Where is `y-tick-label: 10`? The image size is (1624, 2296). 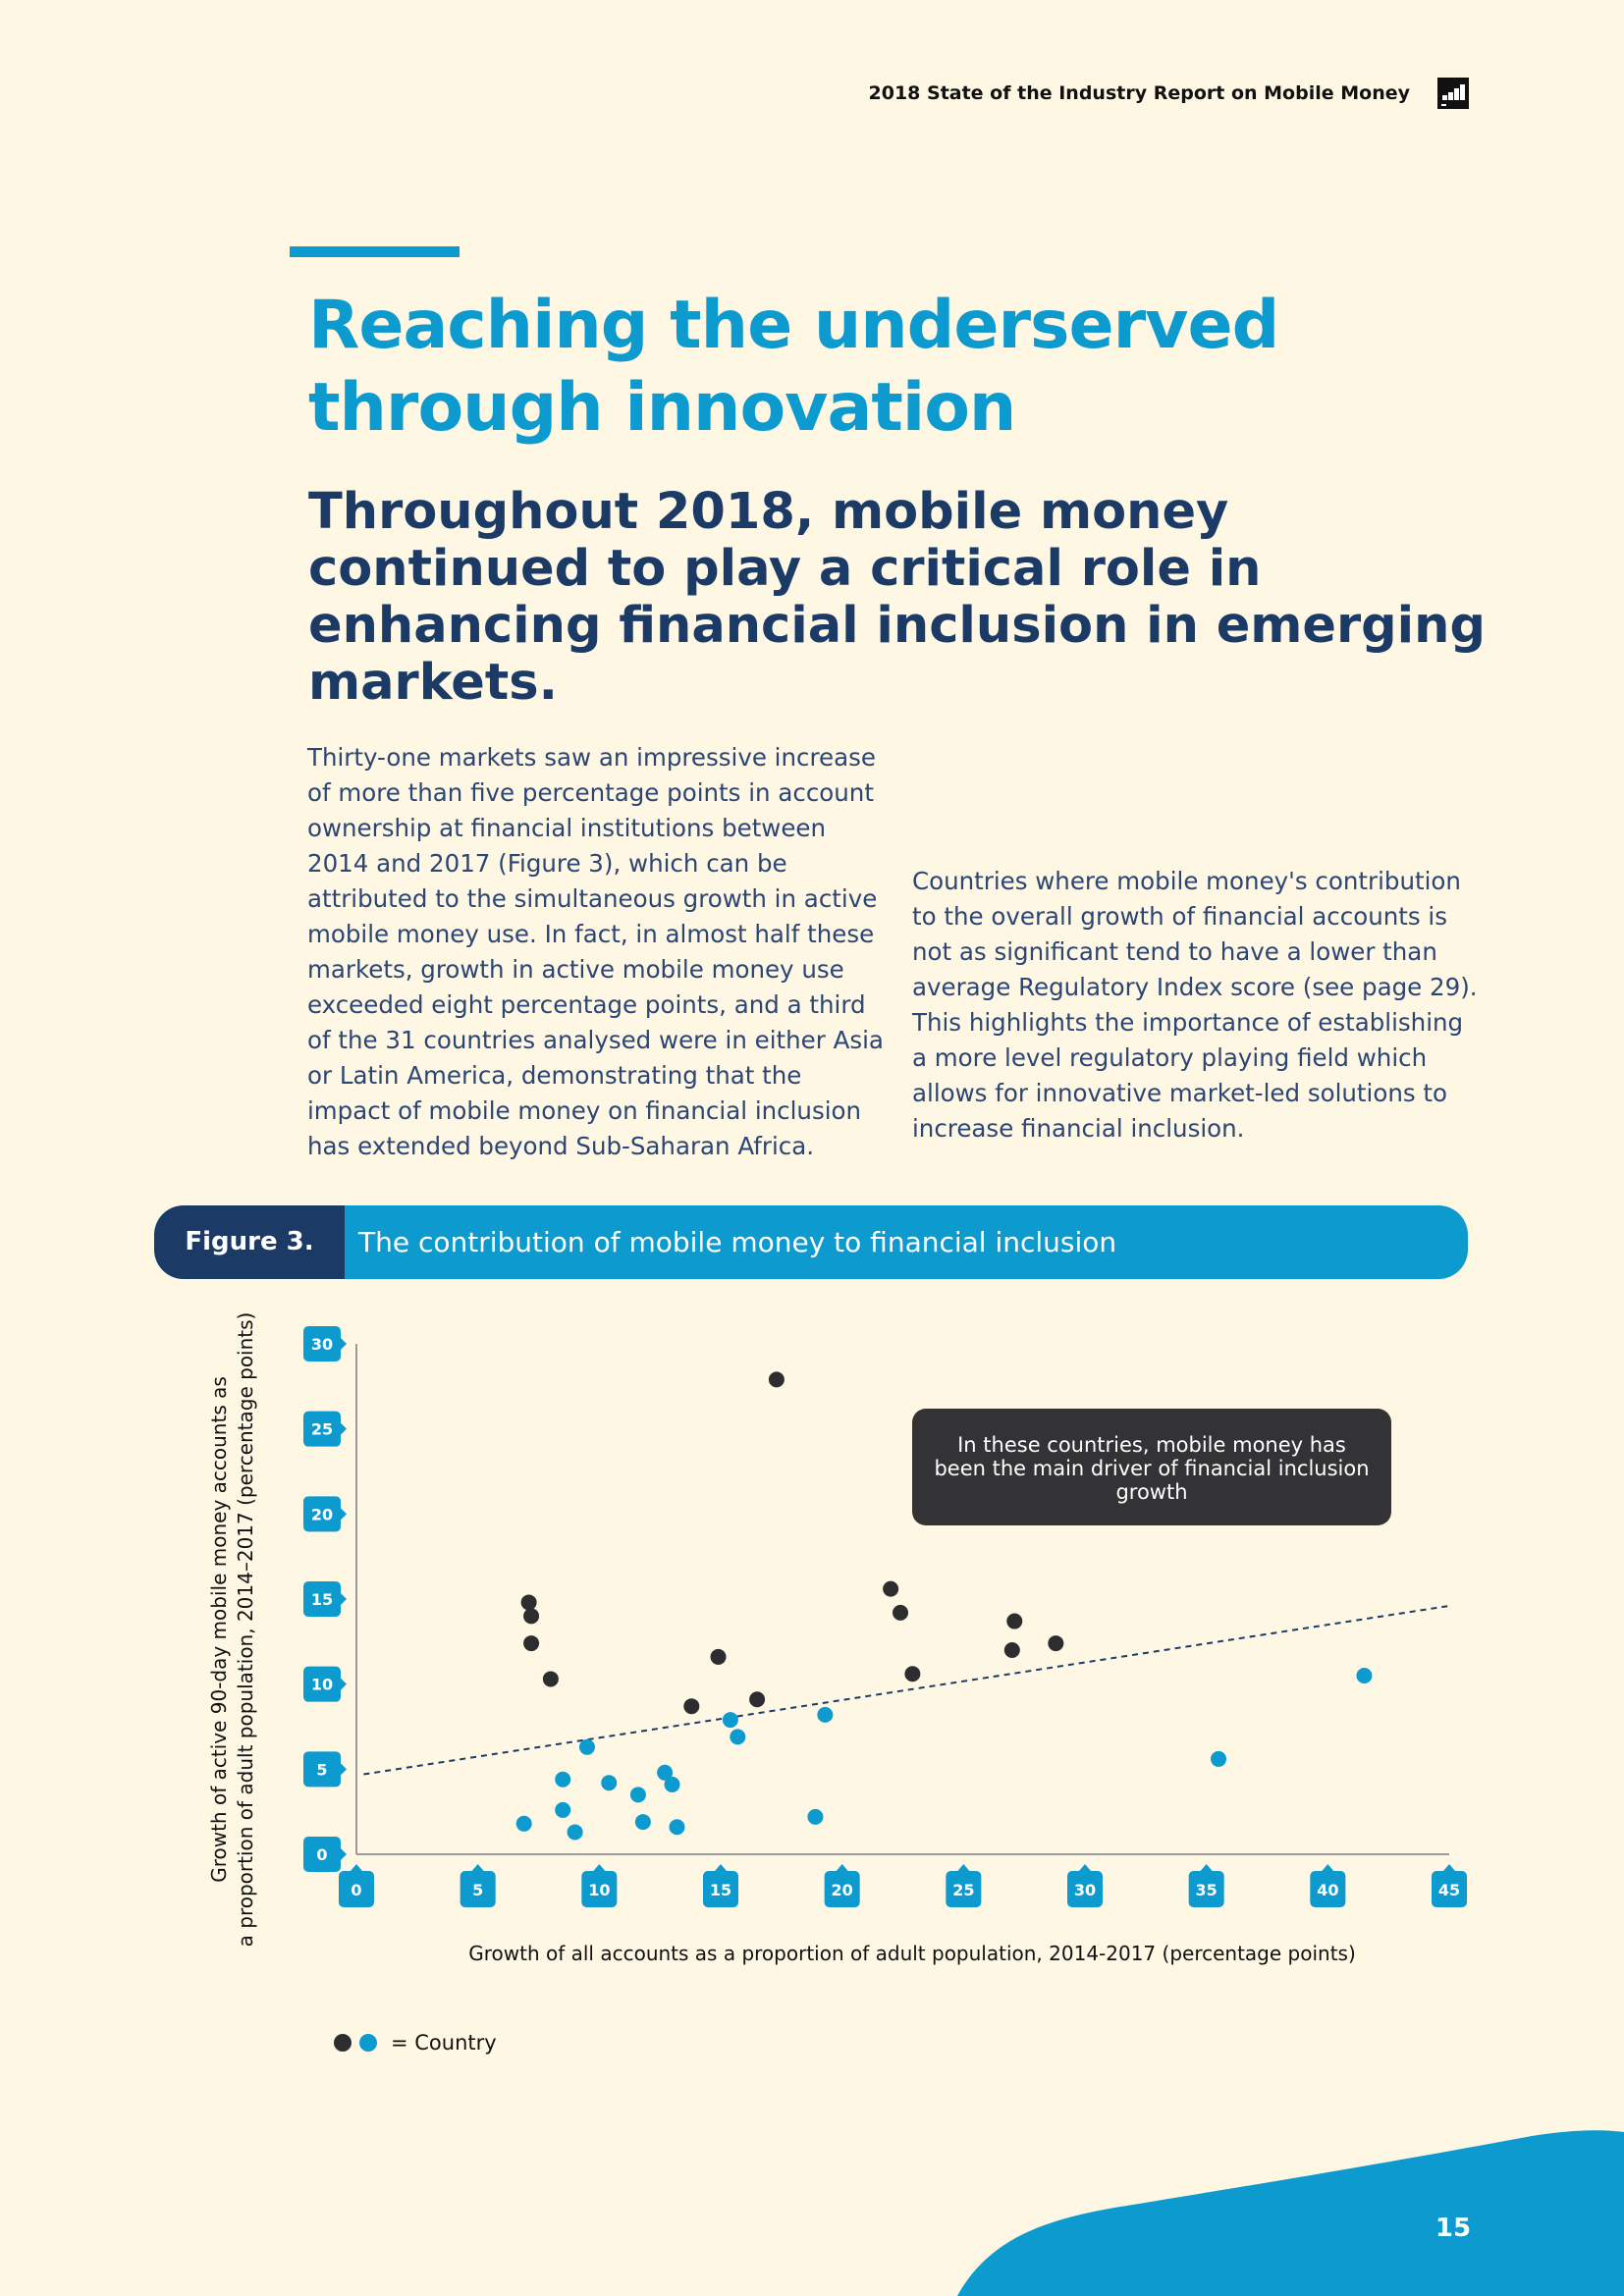 y-tick-label: 10 is located at coordinates (322, 1685).